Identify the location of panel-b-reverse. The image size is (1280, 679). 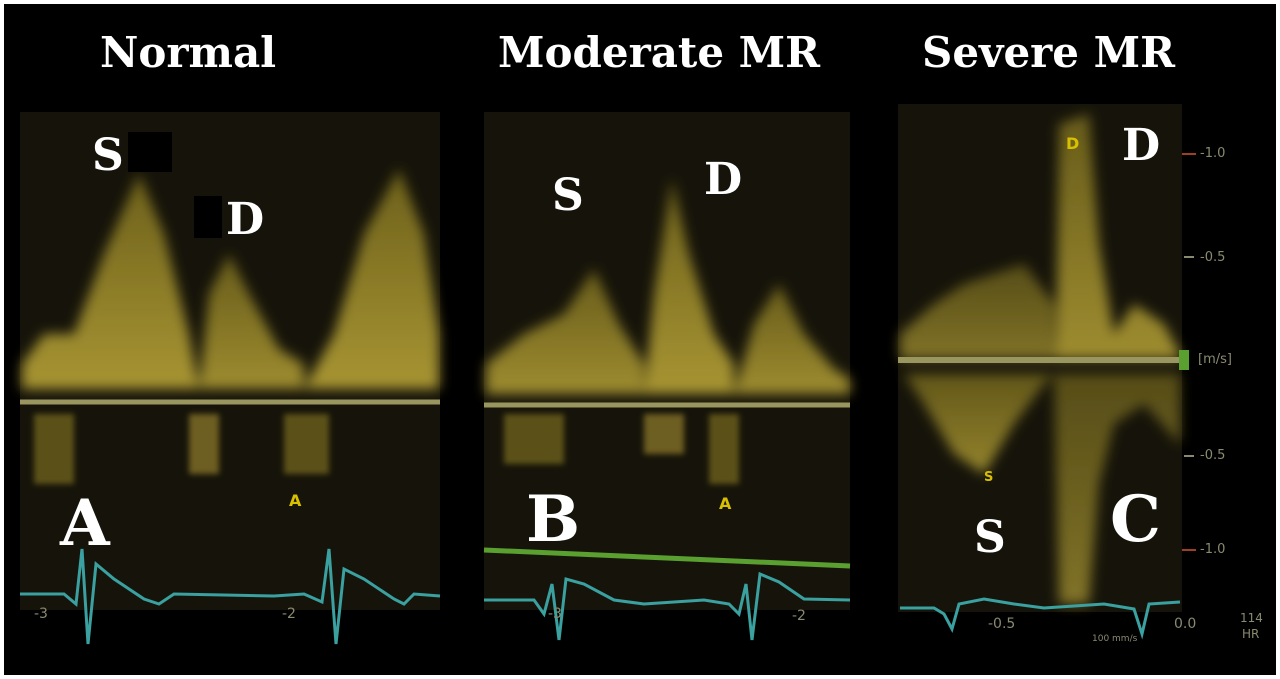
(621, 449).